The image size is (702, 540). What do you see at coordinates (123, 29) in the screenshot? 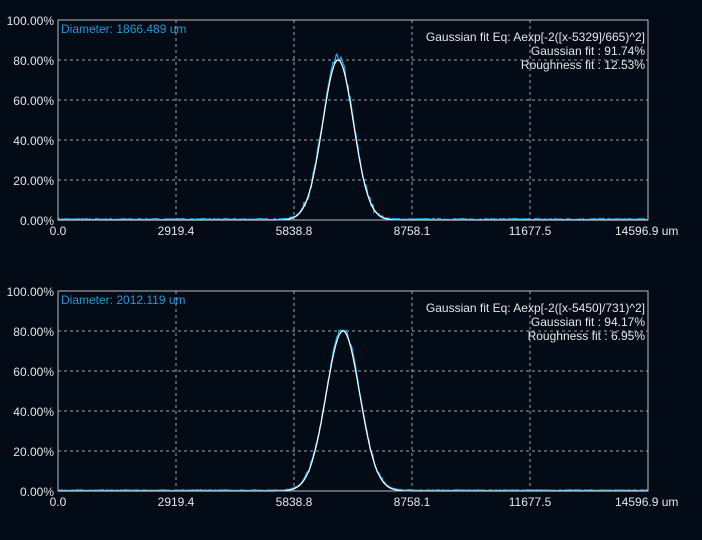
I see `diameter-label: Diameter: 1866.489 um` at bounding box center [123, 29].